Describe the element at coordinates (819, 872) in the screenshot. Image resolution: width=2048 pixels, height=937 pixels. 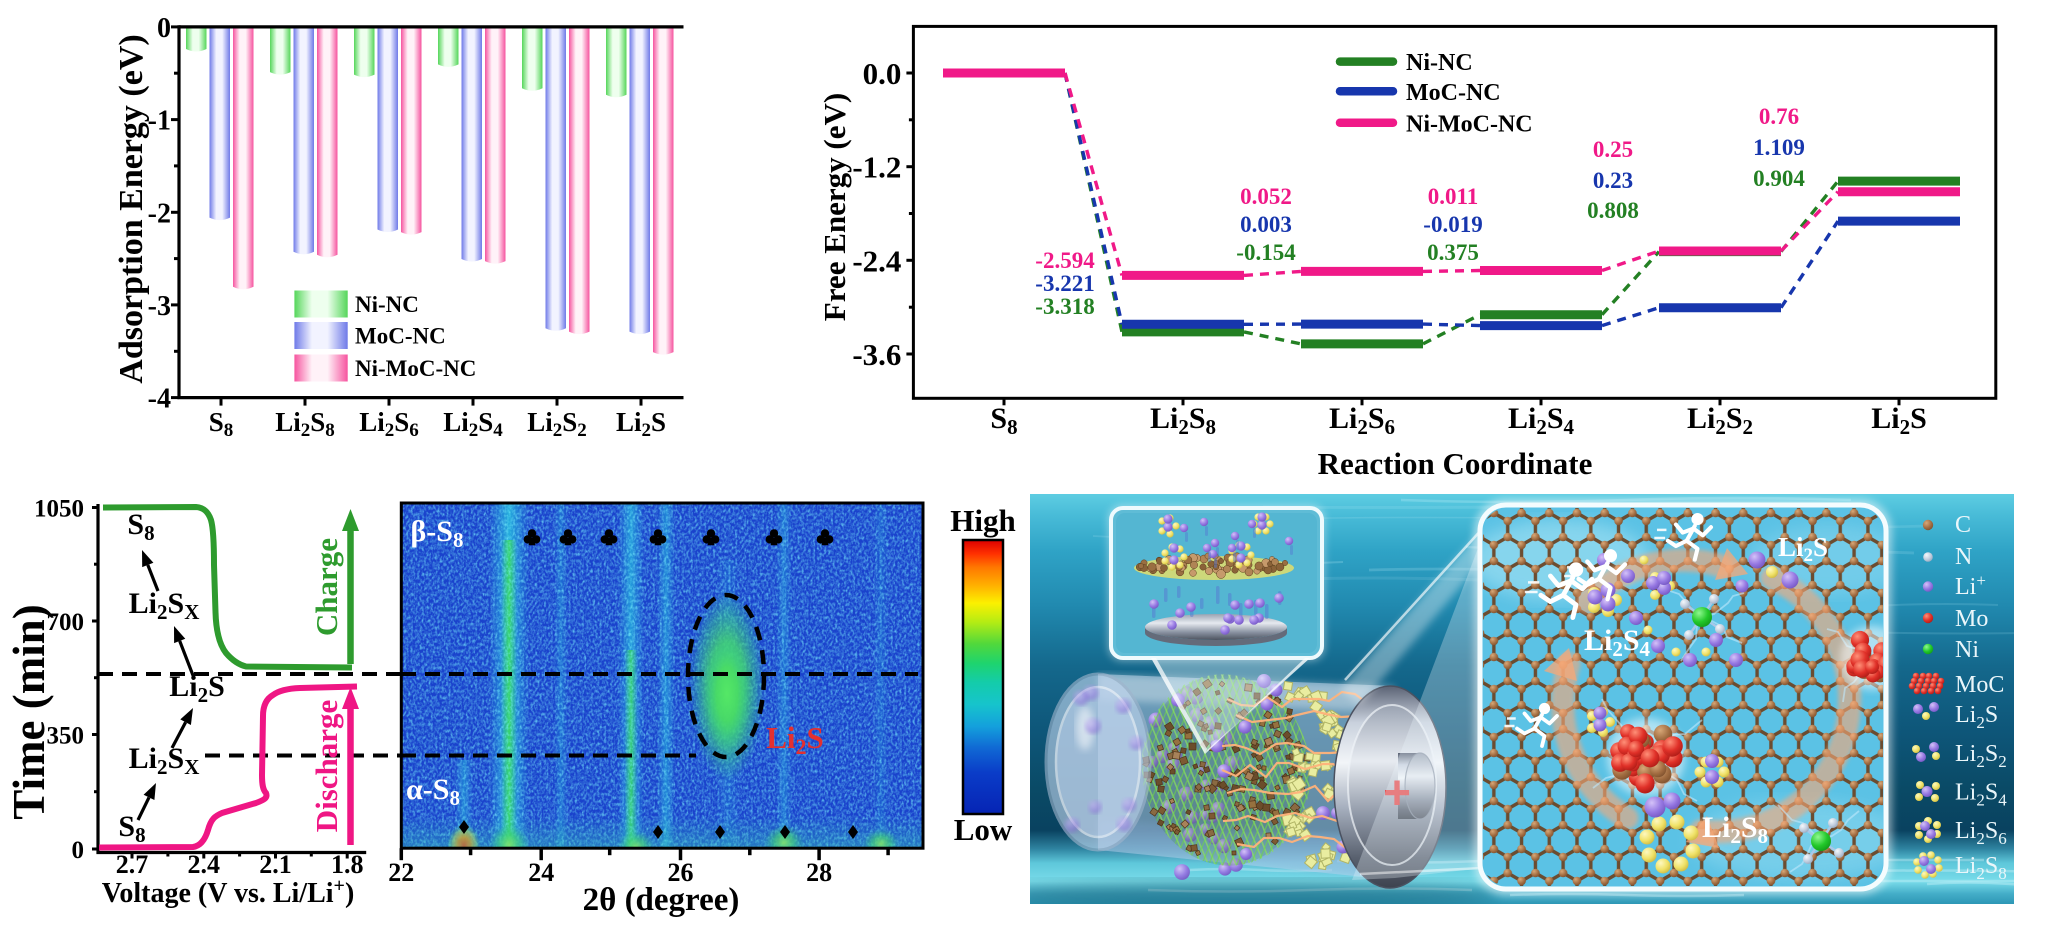
I see `svg-text: 28` at that location.